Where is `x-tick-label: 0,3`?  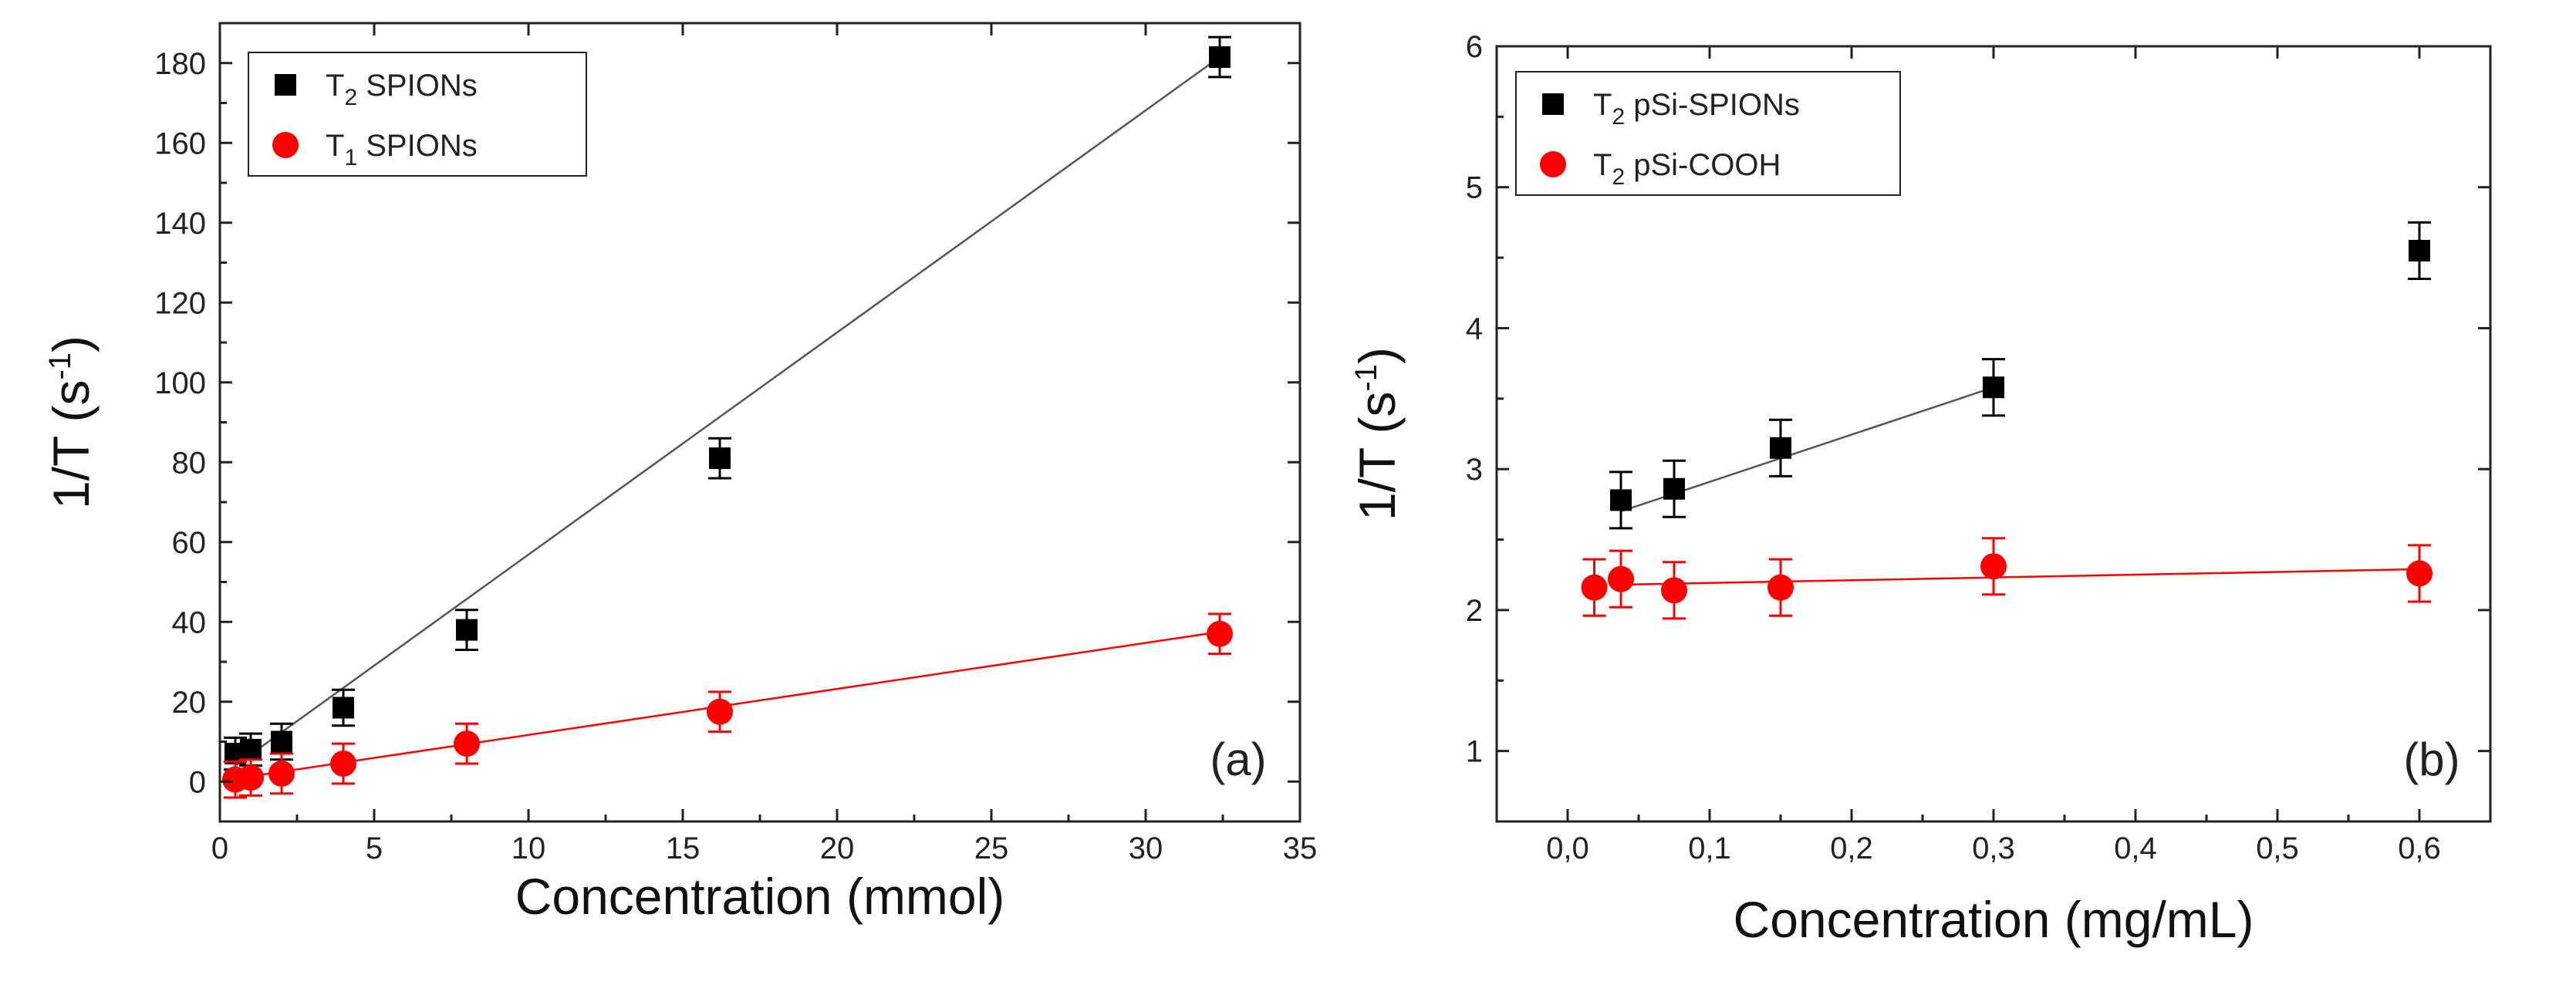 x-tick-label: 0,3 is located at coordinates (1993, 848).